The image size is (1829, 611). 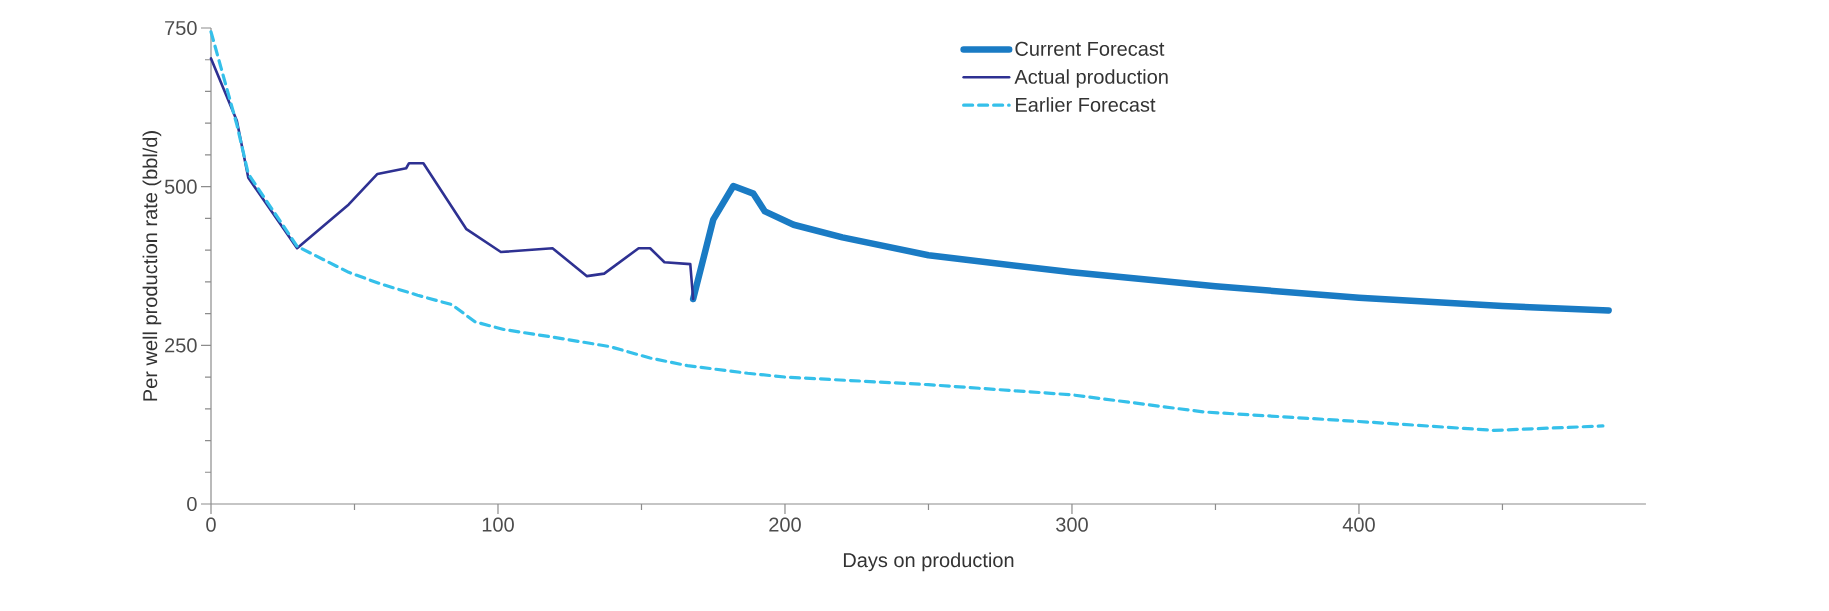 What do you see at coordinates (181, 28) in the screenshot?
I see `y-tick-label: 750` at bounding box center [181, 28].